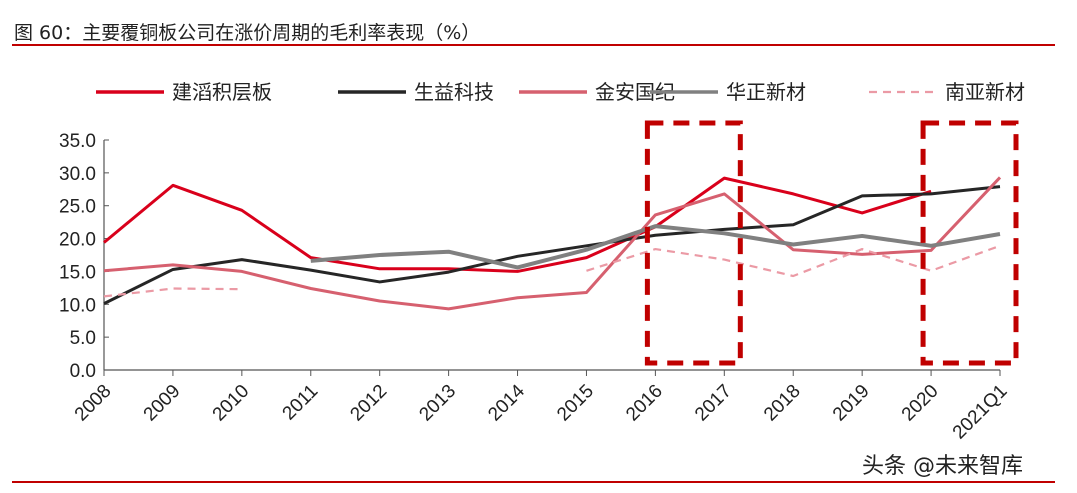  Describe the element at coordinates (713, 403) in the screenshot. I see `x-tick-label: 2017` at that location.